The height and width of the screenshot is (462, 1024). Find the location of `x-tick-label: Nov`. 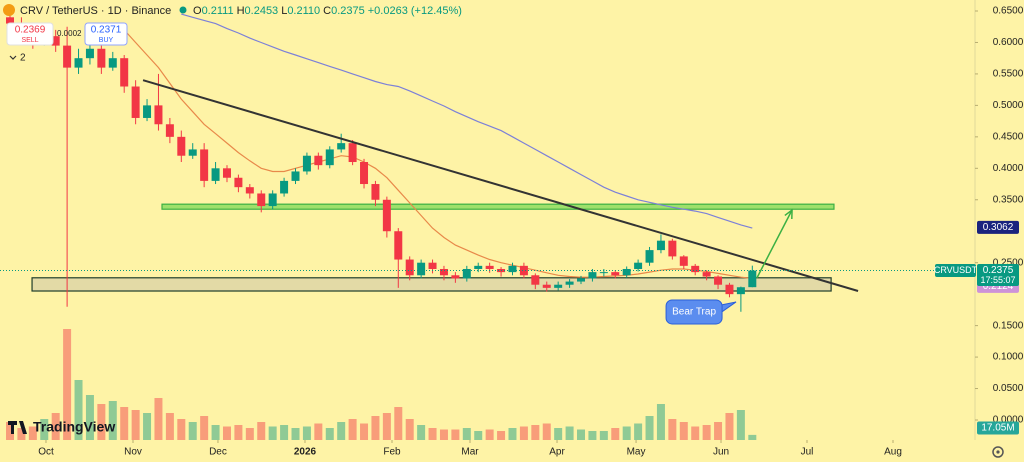

x-tick-label: Nov is located at coordinates (133, 452).